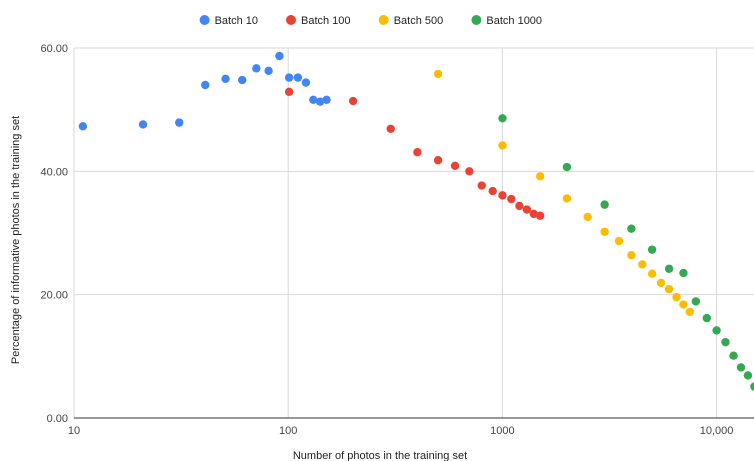 Image resolution: width=754 pixels, height=461 pixels. I want to click on legend-label: Batch 500, so click(419, 21).